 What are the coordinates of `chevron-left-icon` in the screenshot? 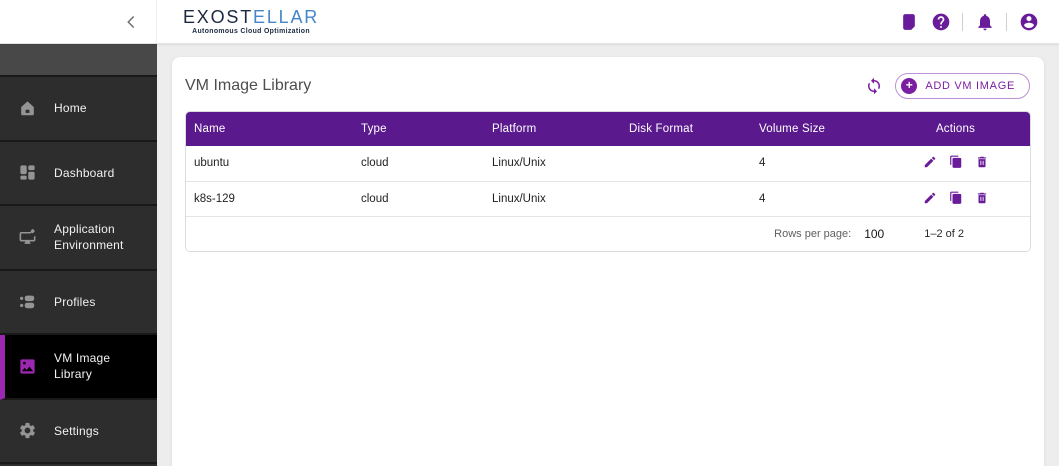 It's located at (131, 22).